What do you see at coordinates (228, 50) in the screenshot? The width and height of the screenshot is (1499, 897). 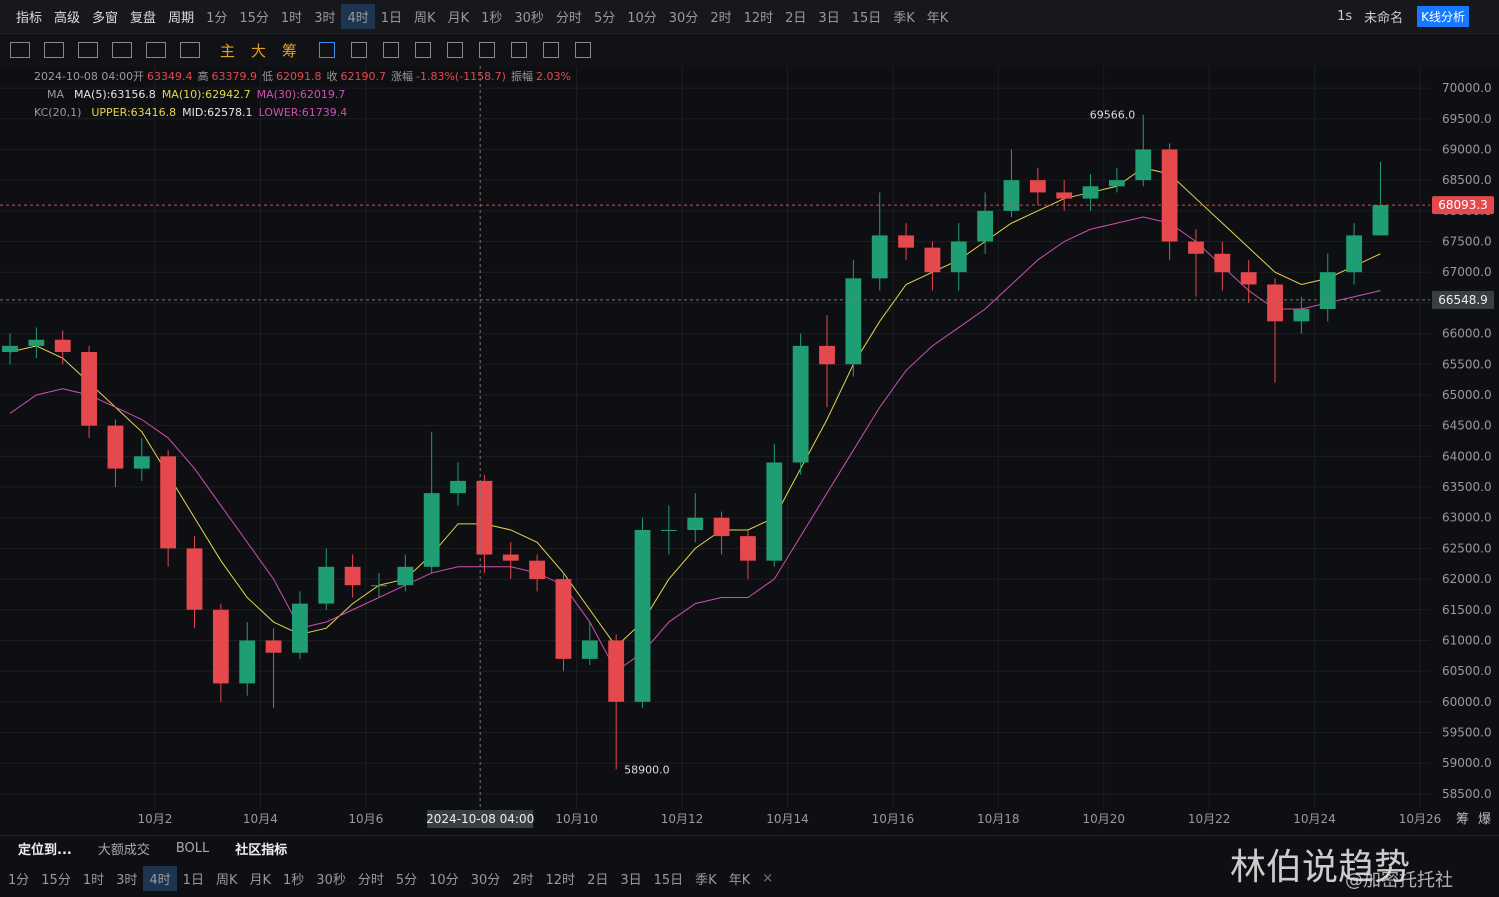 I see `drawing-item: 主` at bounding box center [228, 50].